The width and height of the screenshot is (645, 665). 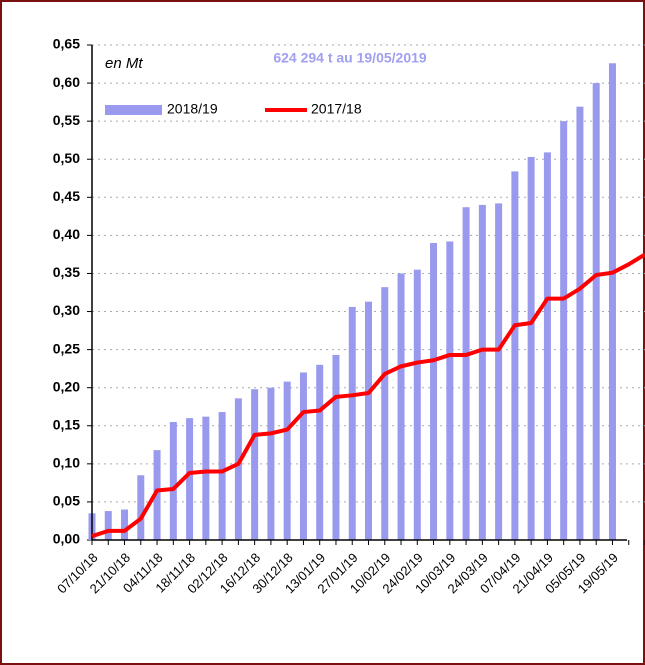 What do you see at coordinates (66, 272) in the screenshot?
I see `y-tick-label: 0,35` at bounding box center [66, 272].